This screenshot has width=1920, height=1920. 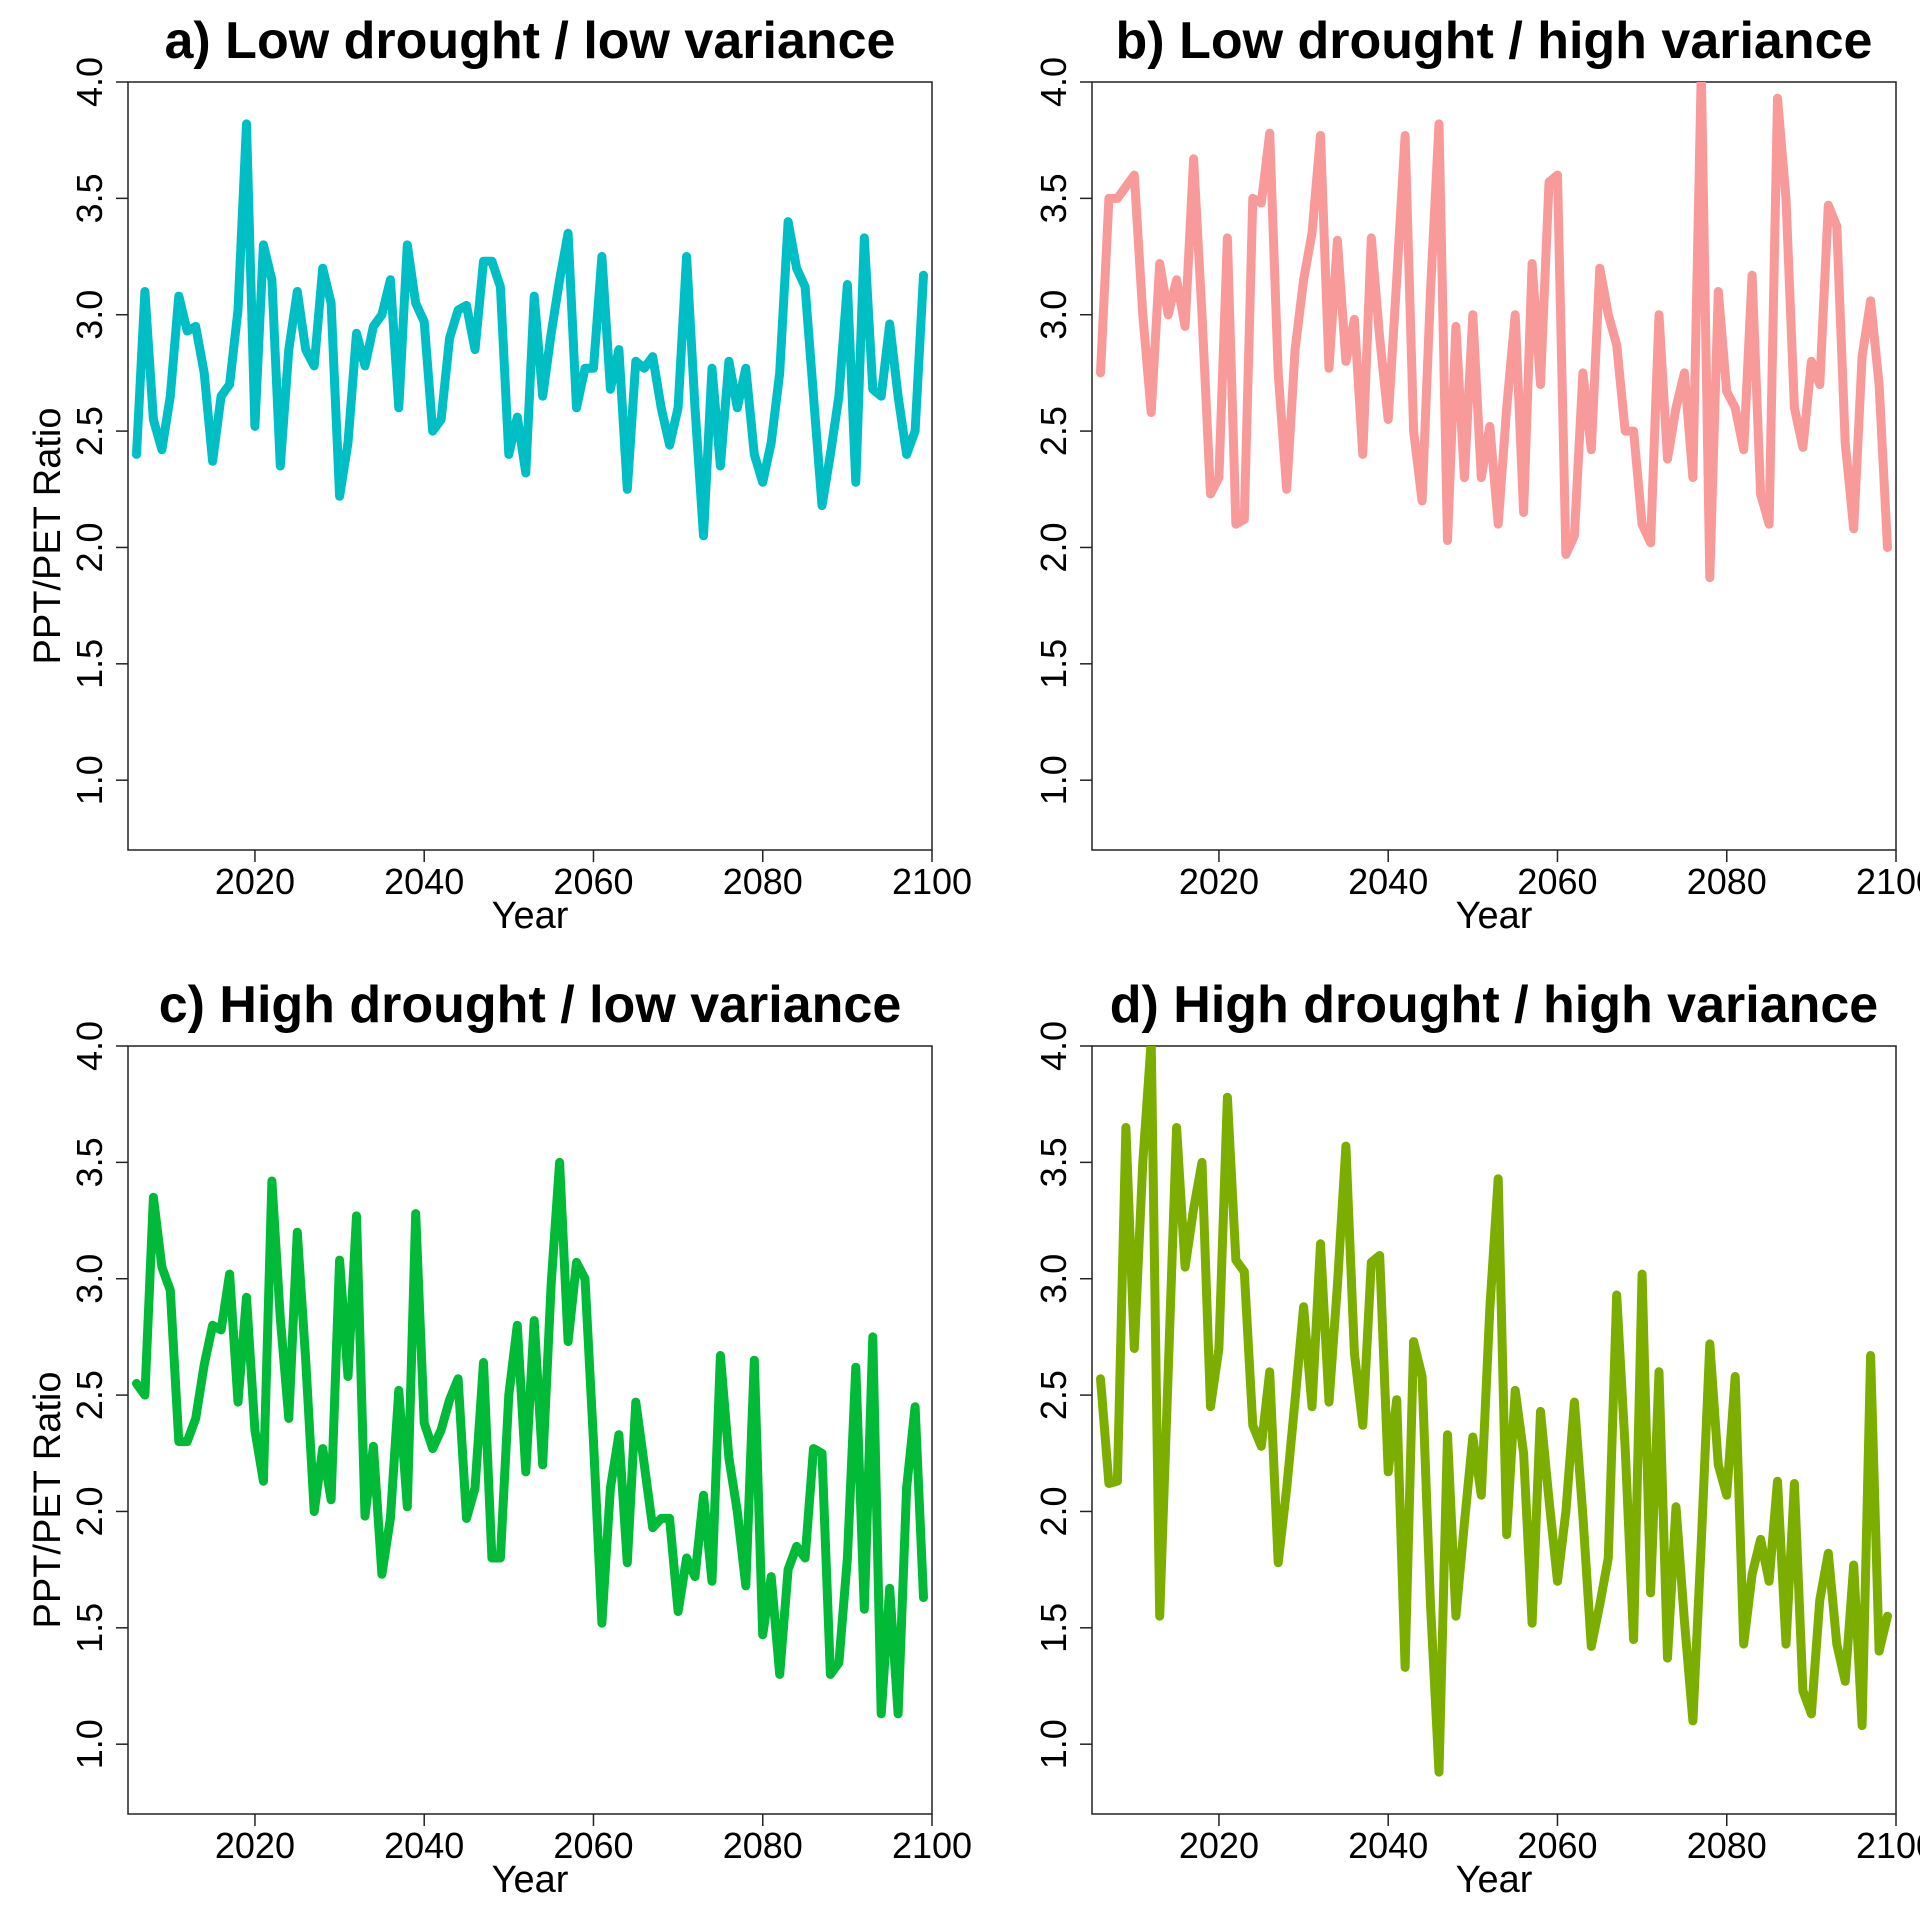 What do you see at coordinates (1494, 41) in the screenshot?
I see `panel-title: b) Low drought / high variance` at bounding box center [1494, 41].